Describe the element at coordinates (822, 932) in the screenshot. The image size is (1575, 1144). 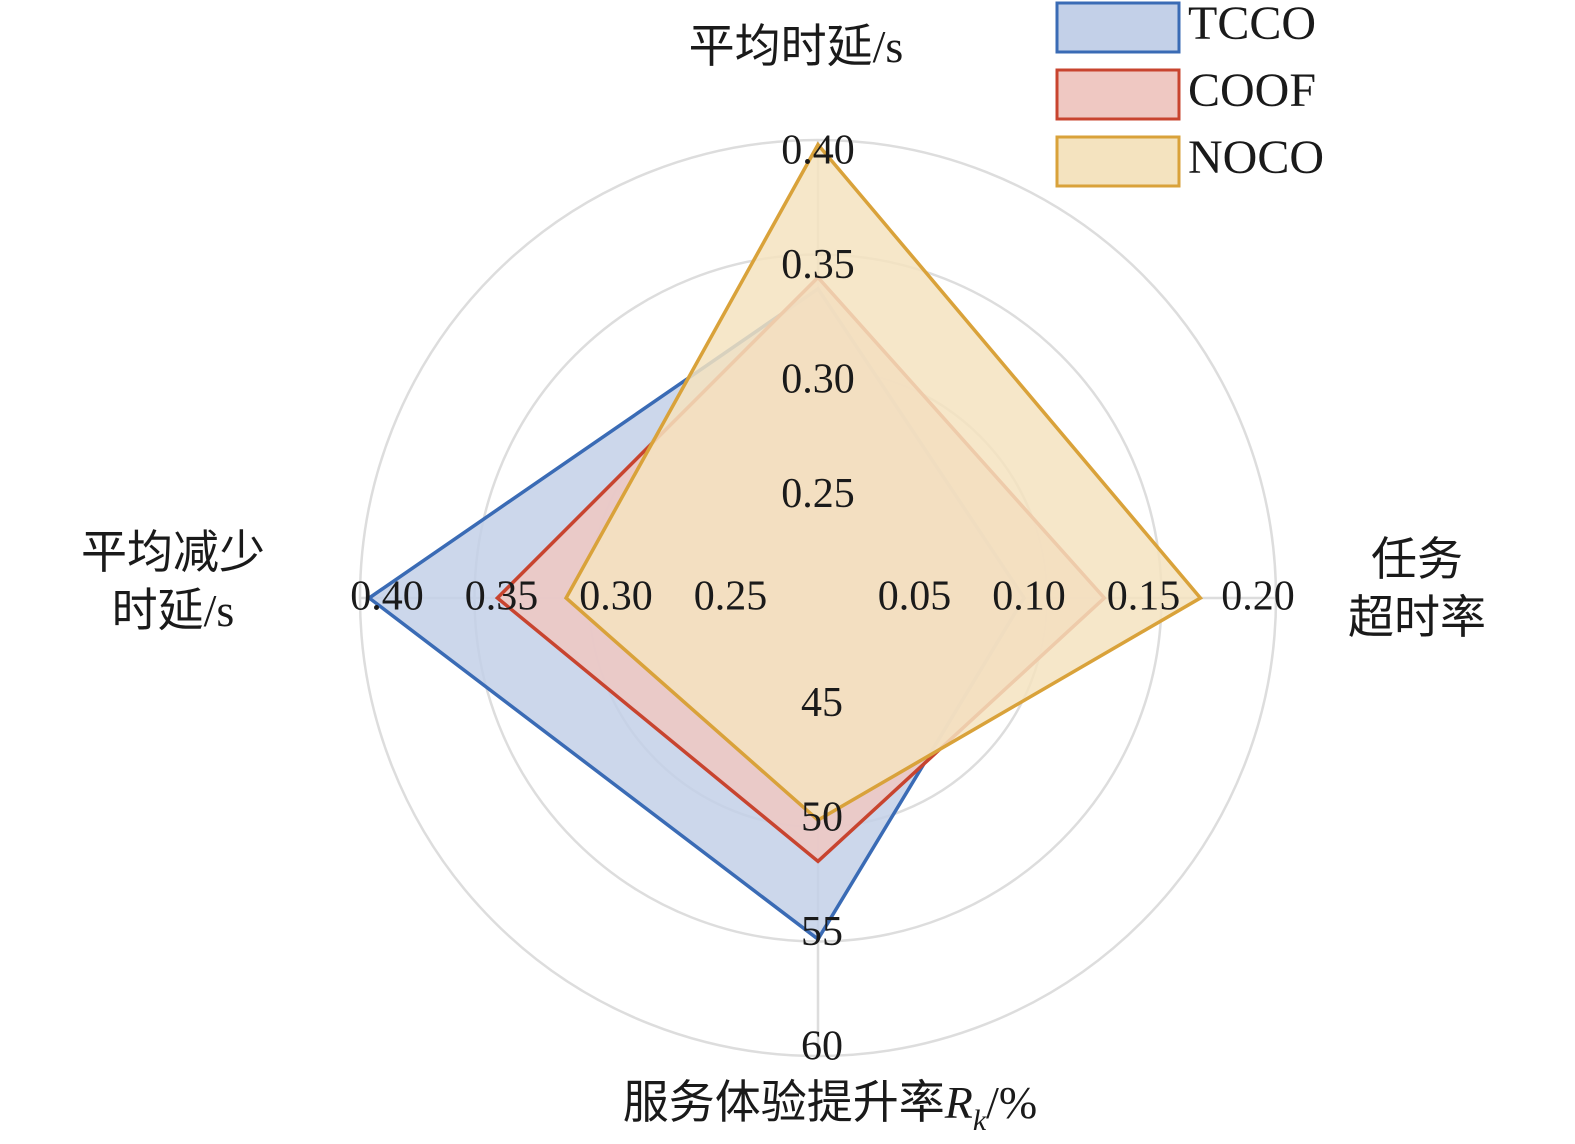
I see `tick-label-service_improvement-3: 55` at that location.